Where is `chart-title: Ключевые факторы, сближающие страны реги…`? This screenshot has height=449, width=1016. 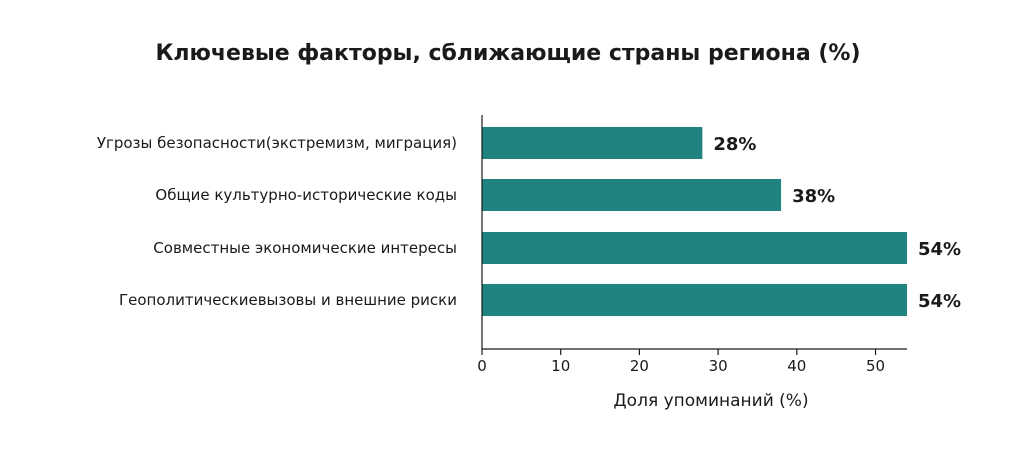 chart-title: Ключевые факторы, сближающие страны реги… is located at coordinates (507, 53).